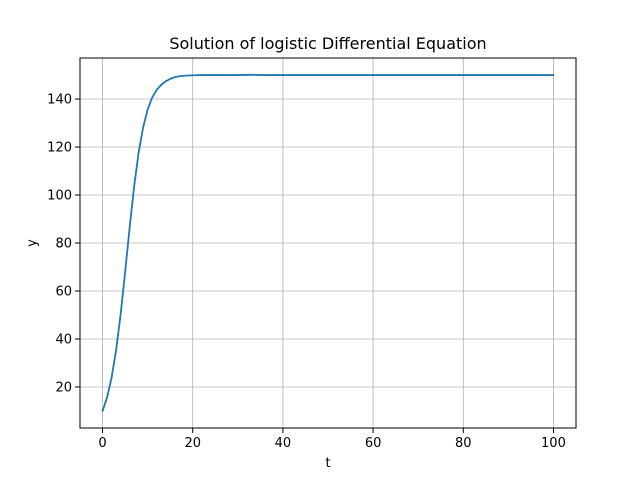  What do you see at coordinates (373, 443) in the screenshot?
I see `x-tick-label: 60` at bounding box center [373, 443].